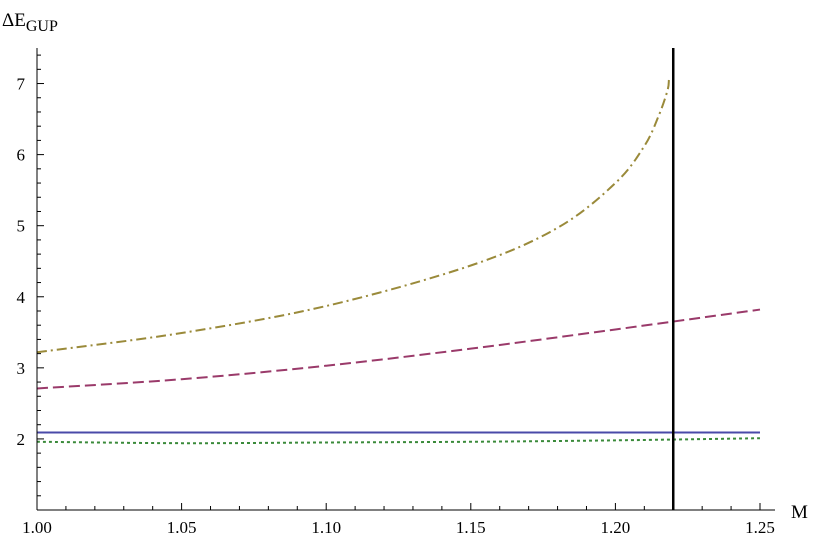 The width and height of the screenshot is (817, 545). Describe the element at coordinates (21, 226) in the screenshot. I see `y-tick-label: 5` at that location.